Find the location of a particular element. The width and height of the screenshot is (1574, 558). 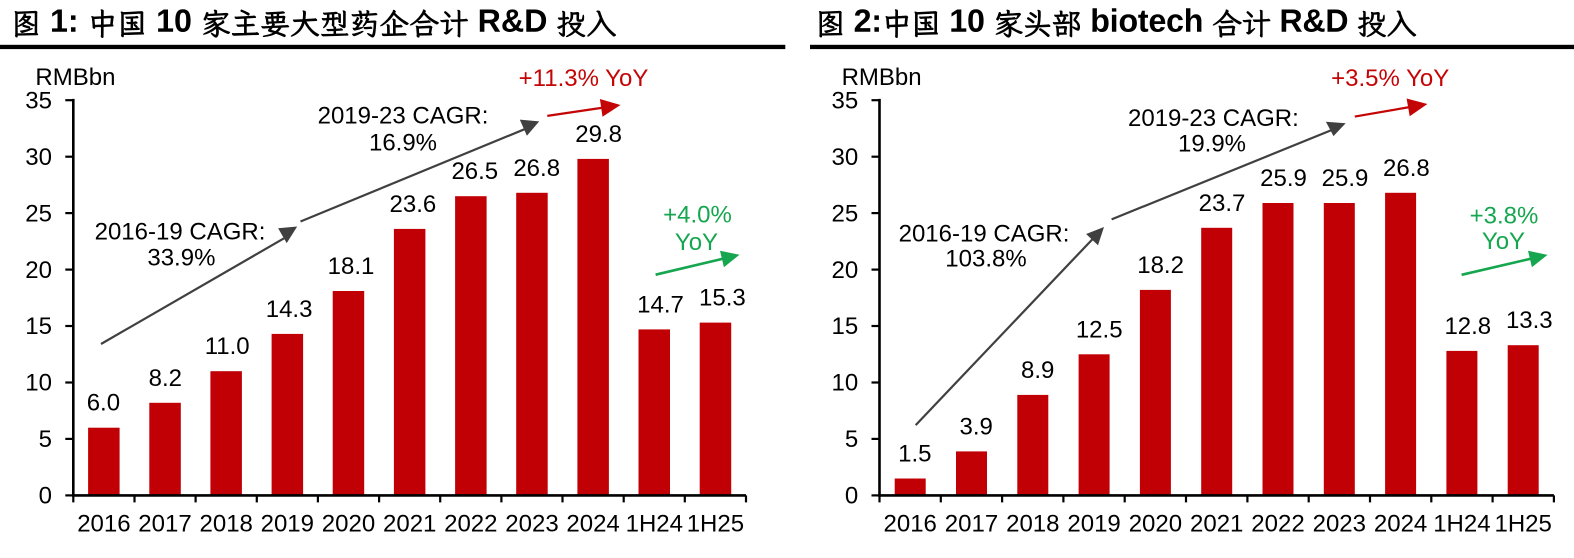

svg-text: +11.3% YoY is located at coordinates (584, 78).